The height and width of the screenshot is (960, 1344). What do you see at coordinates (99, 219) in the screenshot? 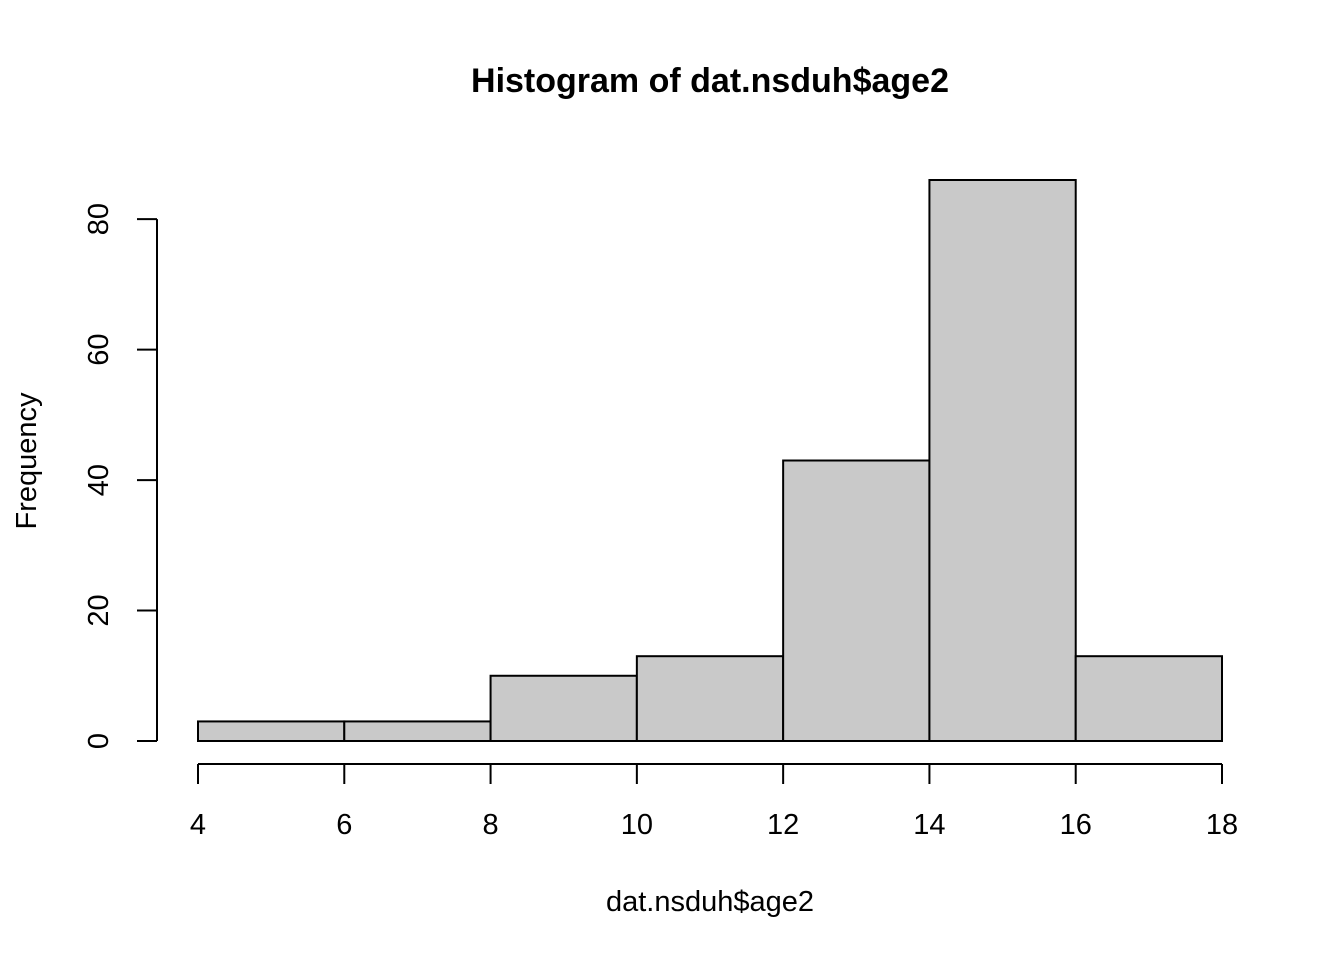
I see `y-tick-label-80: 80` at bounding box center [99, 219].